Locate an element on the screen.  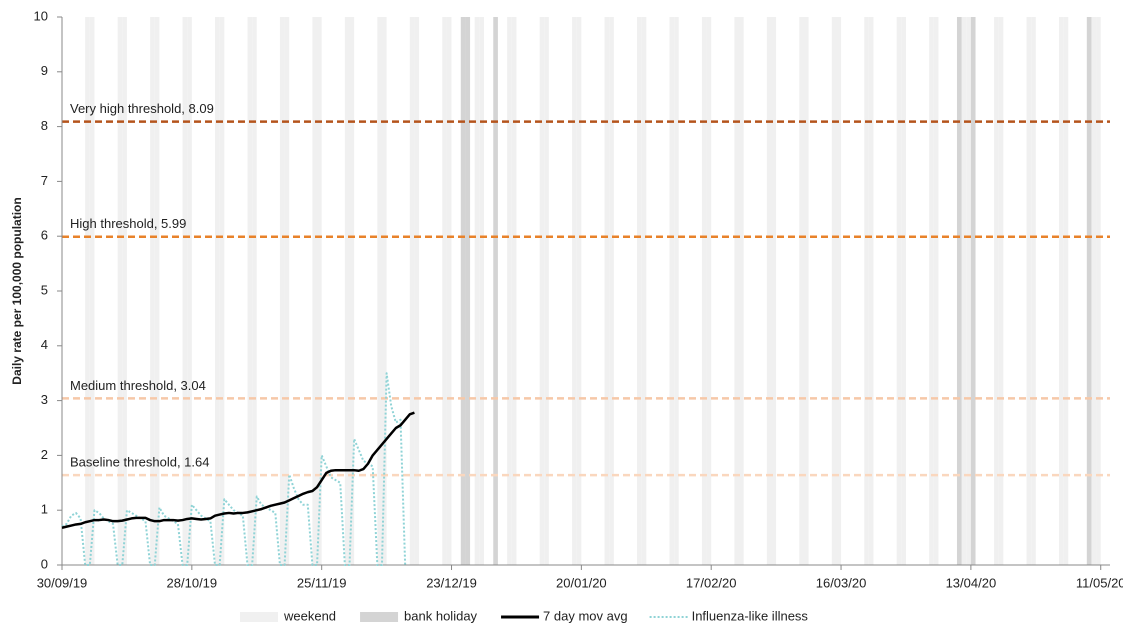
x-tick-label: 28/10/19 is located at coordinates (192, 582).